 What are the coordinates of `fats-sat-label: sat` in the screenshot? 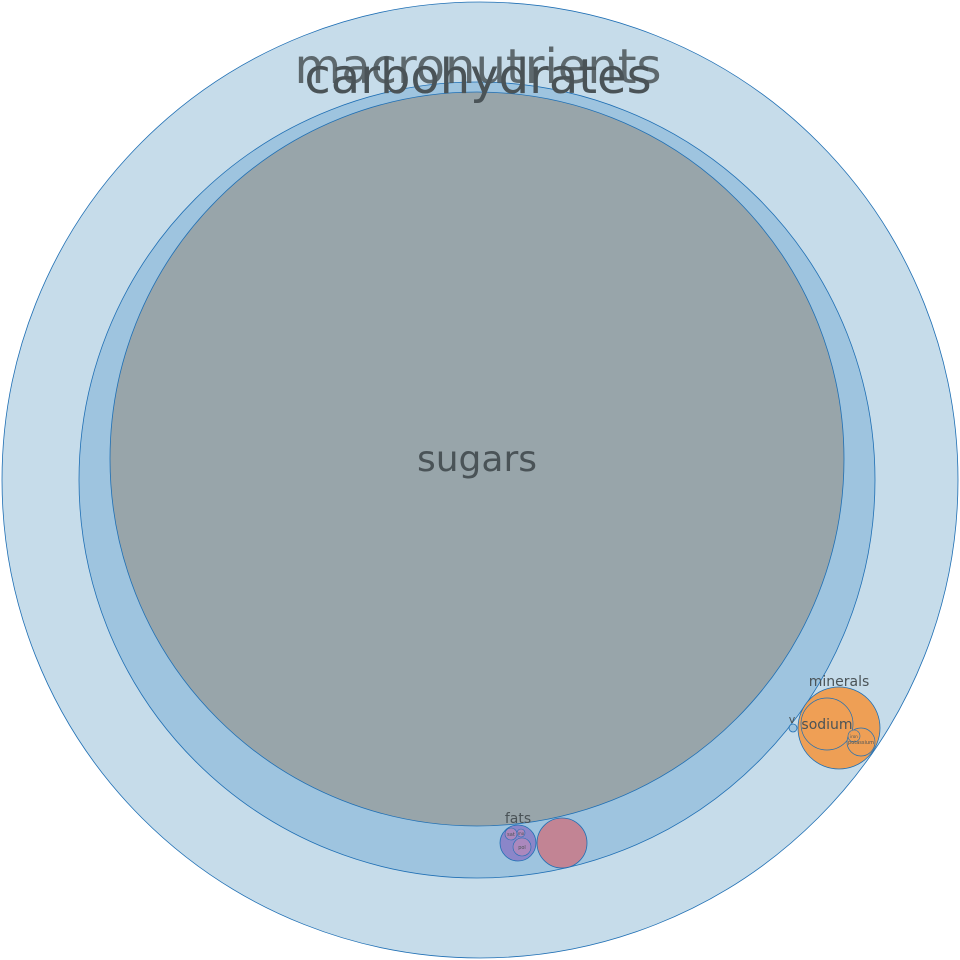 It's located at (511, 835).